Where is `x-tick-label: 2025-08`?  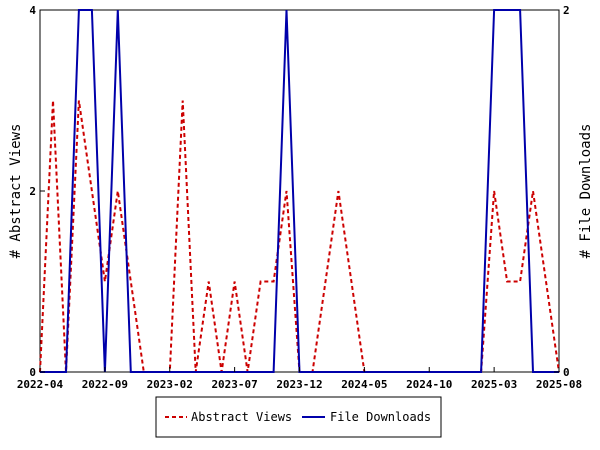
x-tick-label: 2025-08 is located at coordinates (559, 384).